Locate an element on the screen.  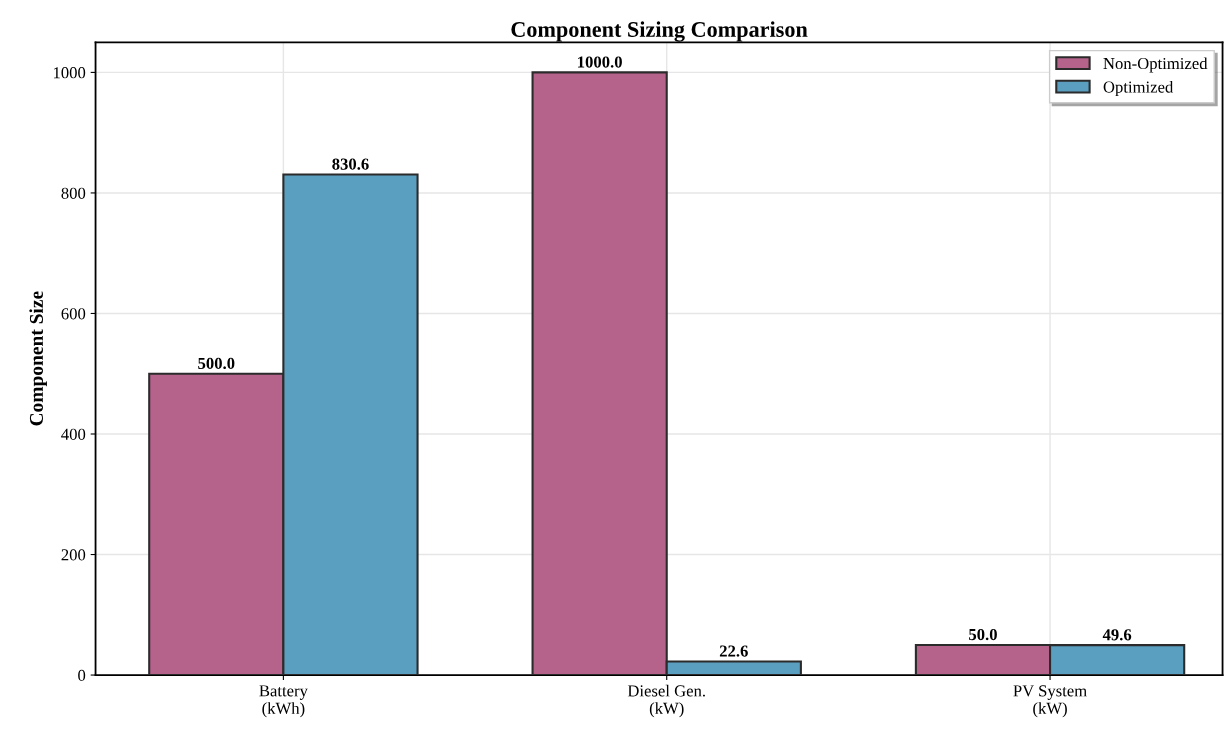
y-tick-label: 400 is located at coordinates (73, 434).